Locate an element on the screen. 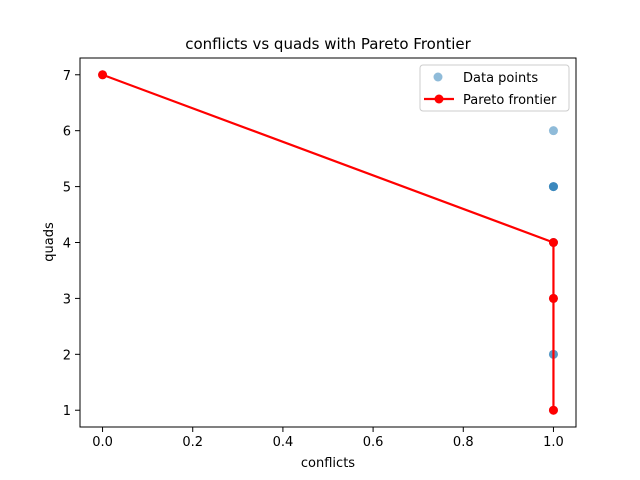 This screenshot has height=480, width=640. x-tick-label: 0.0 is located at coordinates (102, 442).